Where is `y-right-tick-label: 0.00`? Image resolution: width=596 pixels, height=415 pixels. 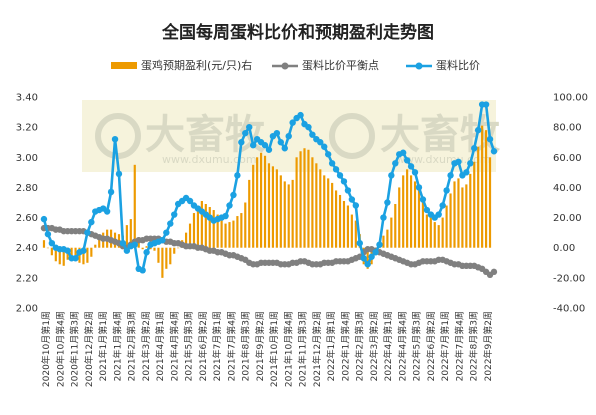 y-right-tick-label: 0.00 is located at coordinates (564, 248).